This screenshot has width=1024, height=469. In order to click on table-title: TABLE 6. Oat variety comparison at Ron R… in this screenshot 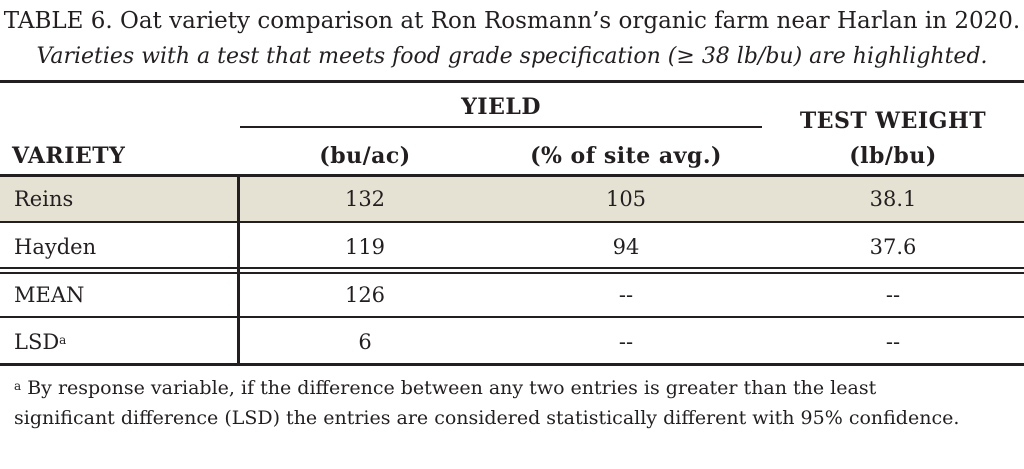, I will do `click(512, 21)`.